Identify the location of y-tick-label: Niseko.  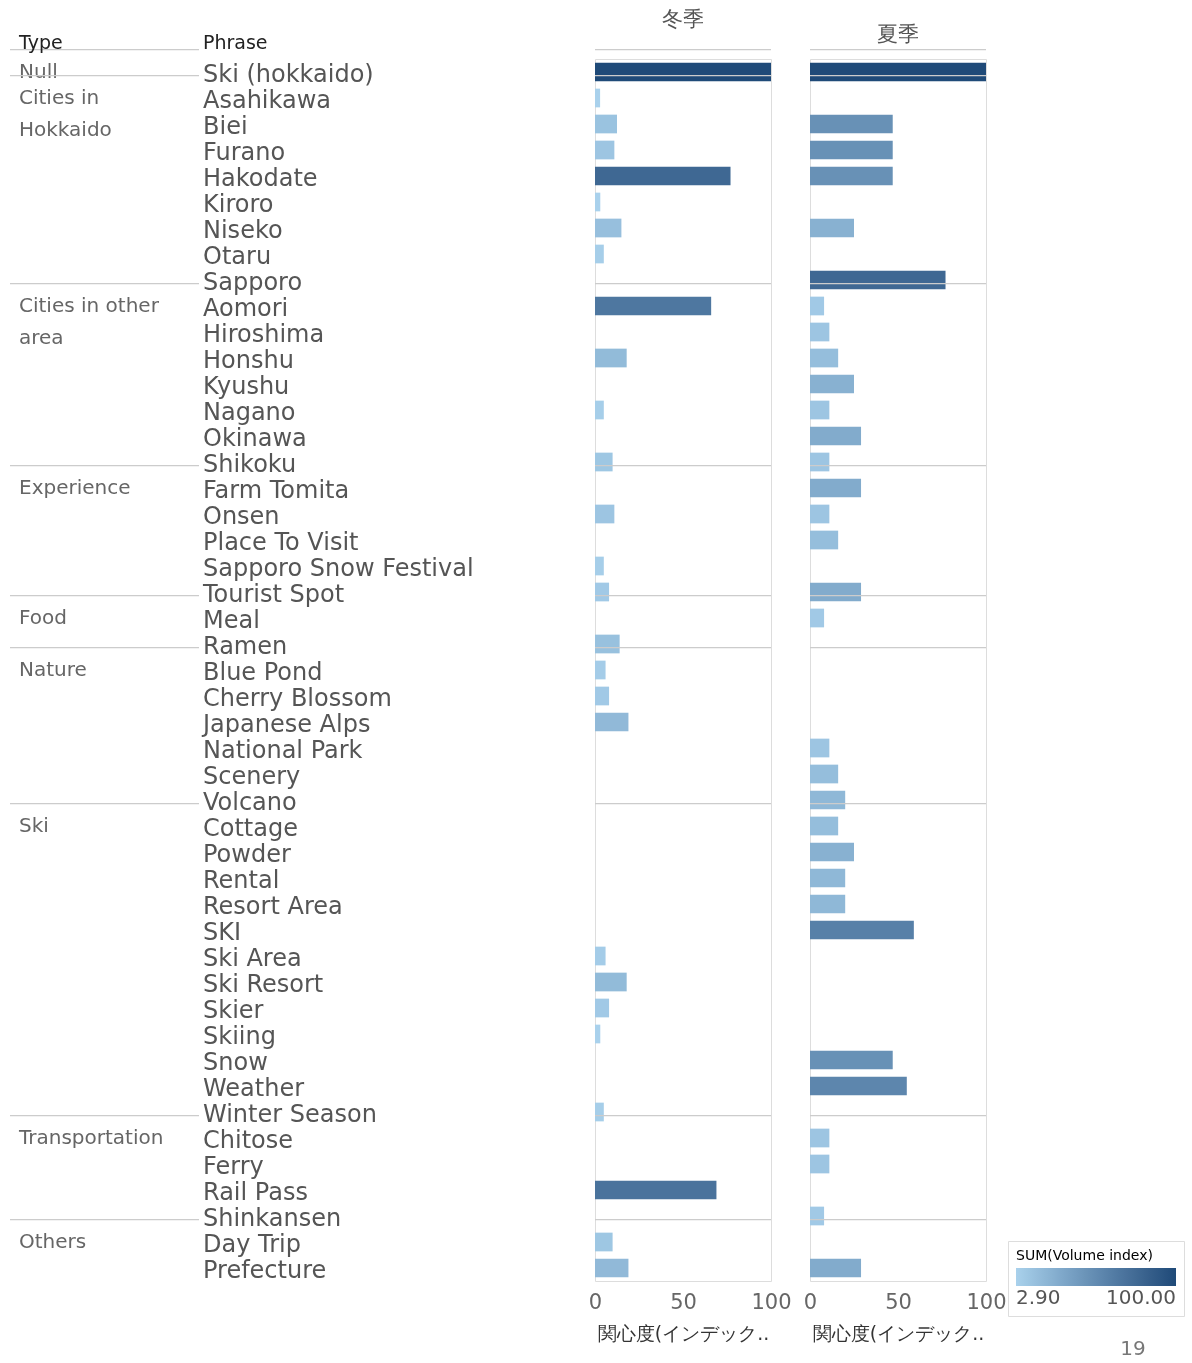
(243, 230).